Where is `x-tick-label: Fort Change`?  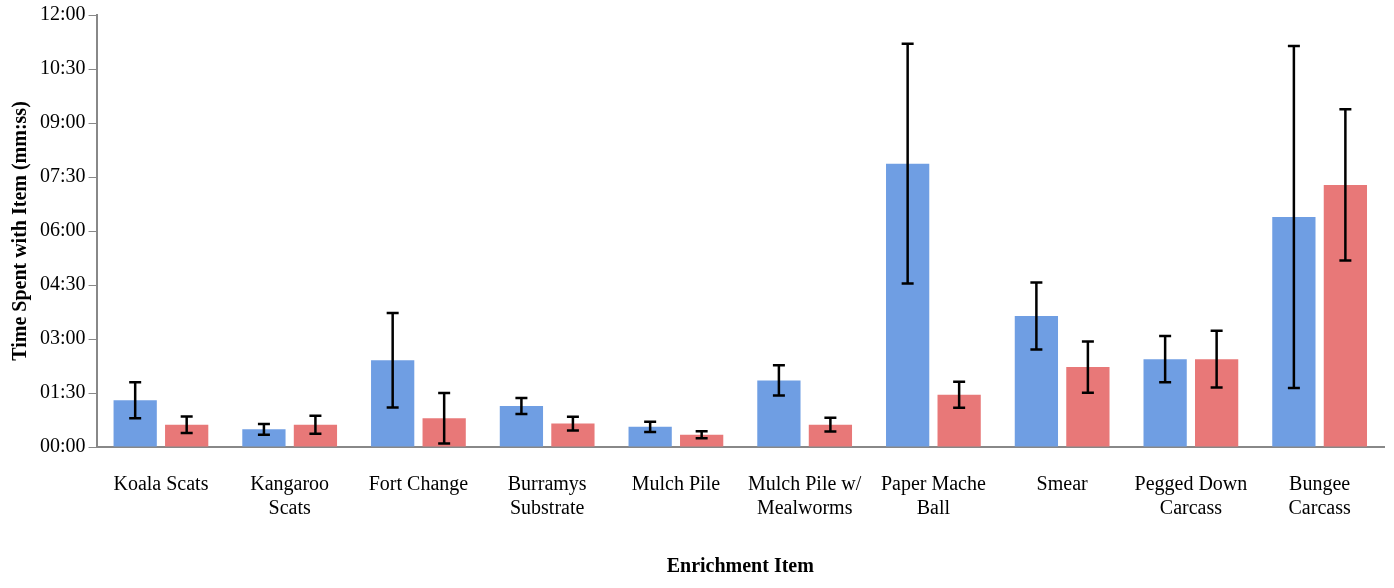 x-tick-label: Fort Change is located at coordinates (418, 484).